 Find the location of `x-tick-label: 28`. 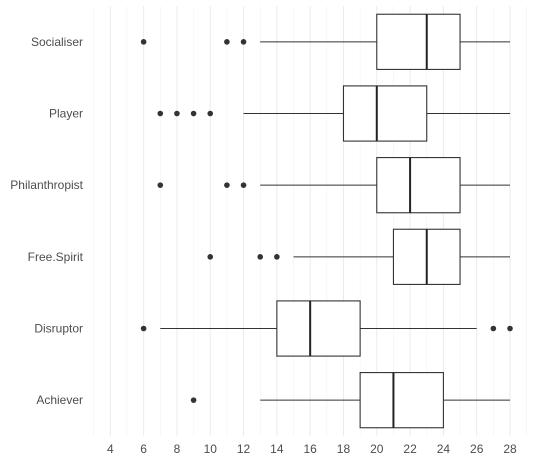

x-tick-label: 28 is located at coordinates (510, 449).